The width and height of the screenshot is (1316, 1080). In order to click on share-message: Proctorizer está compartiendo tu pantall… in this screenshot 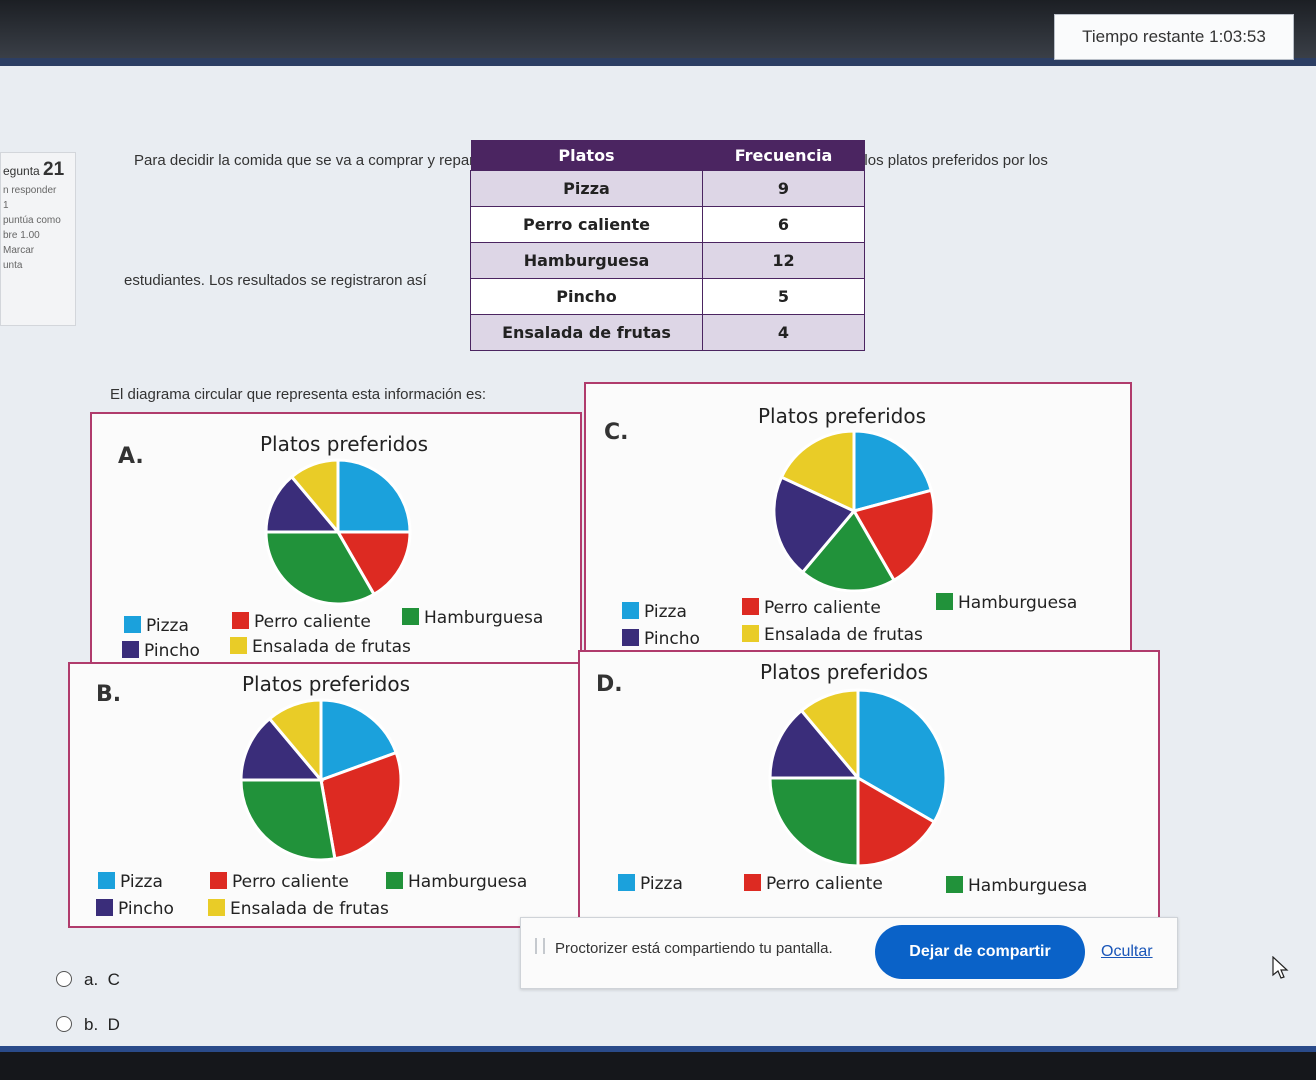, I will do `click(694, 948)`.